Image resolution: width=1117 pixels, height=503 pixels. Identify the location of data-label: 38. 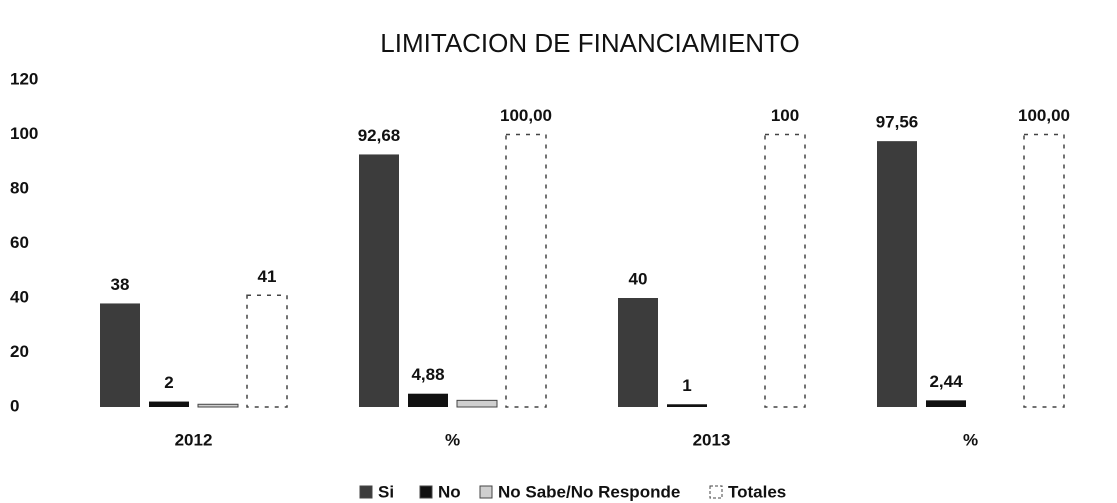
(120, 284).